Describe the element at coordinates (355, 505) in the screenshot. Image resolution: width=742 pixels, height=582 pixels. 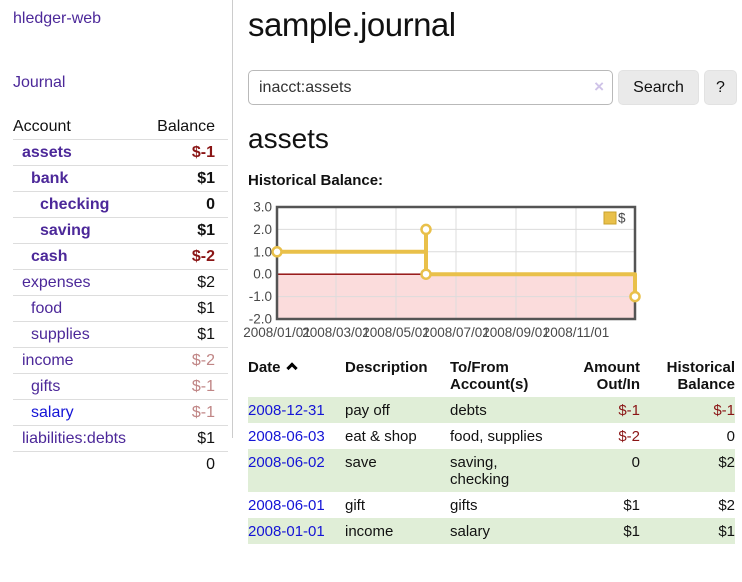
I see `txn-description: gift` at that location.